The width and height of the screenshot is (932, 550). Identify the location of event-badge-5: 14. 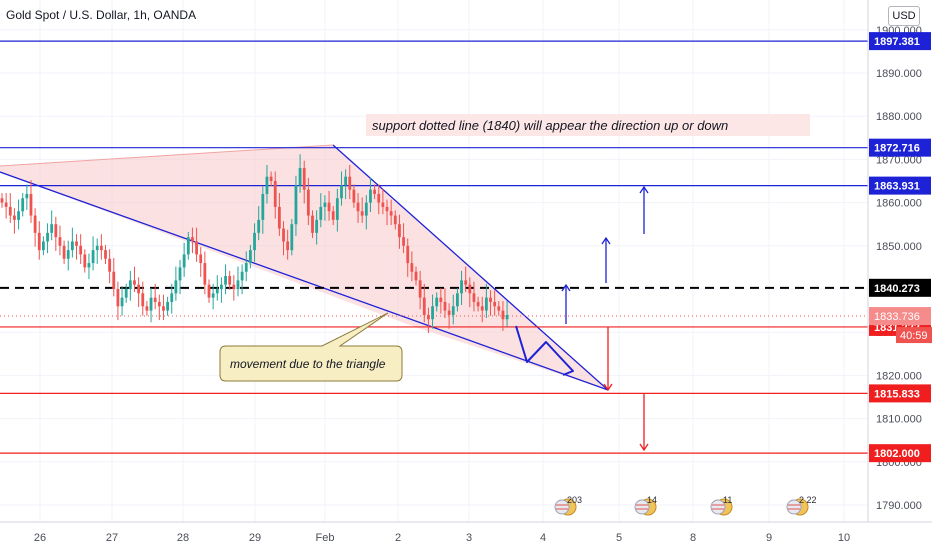
(645, 505).